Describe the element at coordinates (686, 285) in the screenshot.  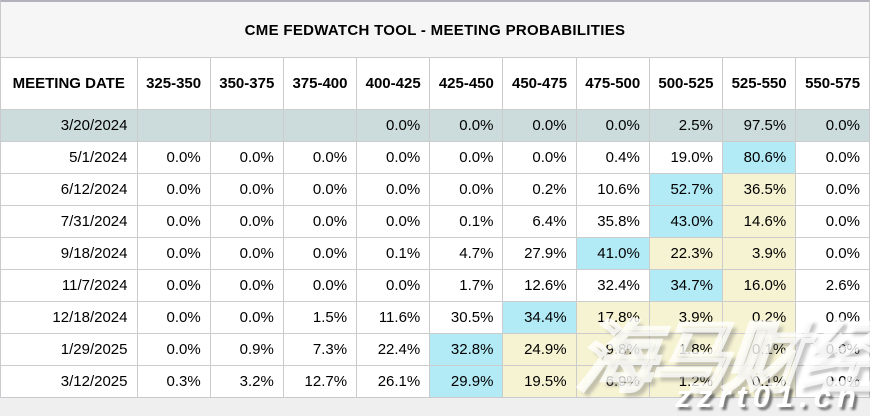
I see `probability-cell: 34.7%` at that location.